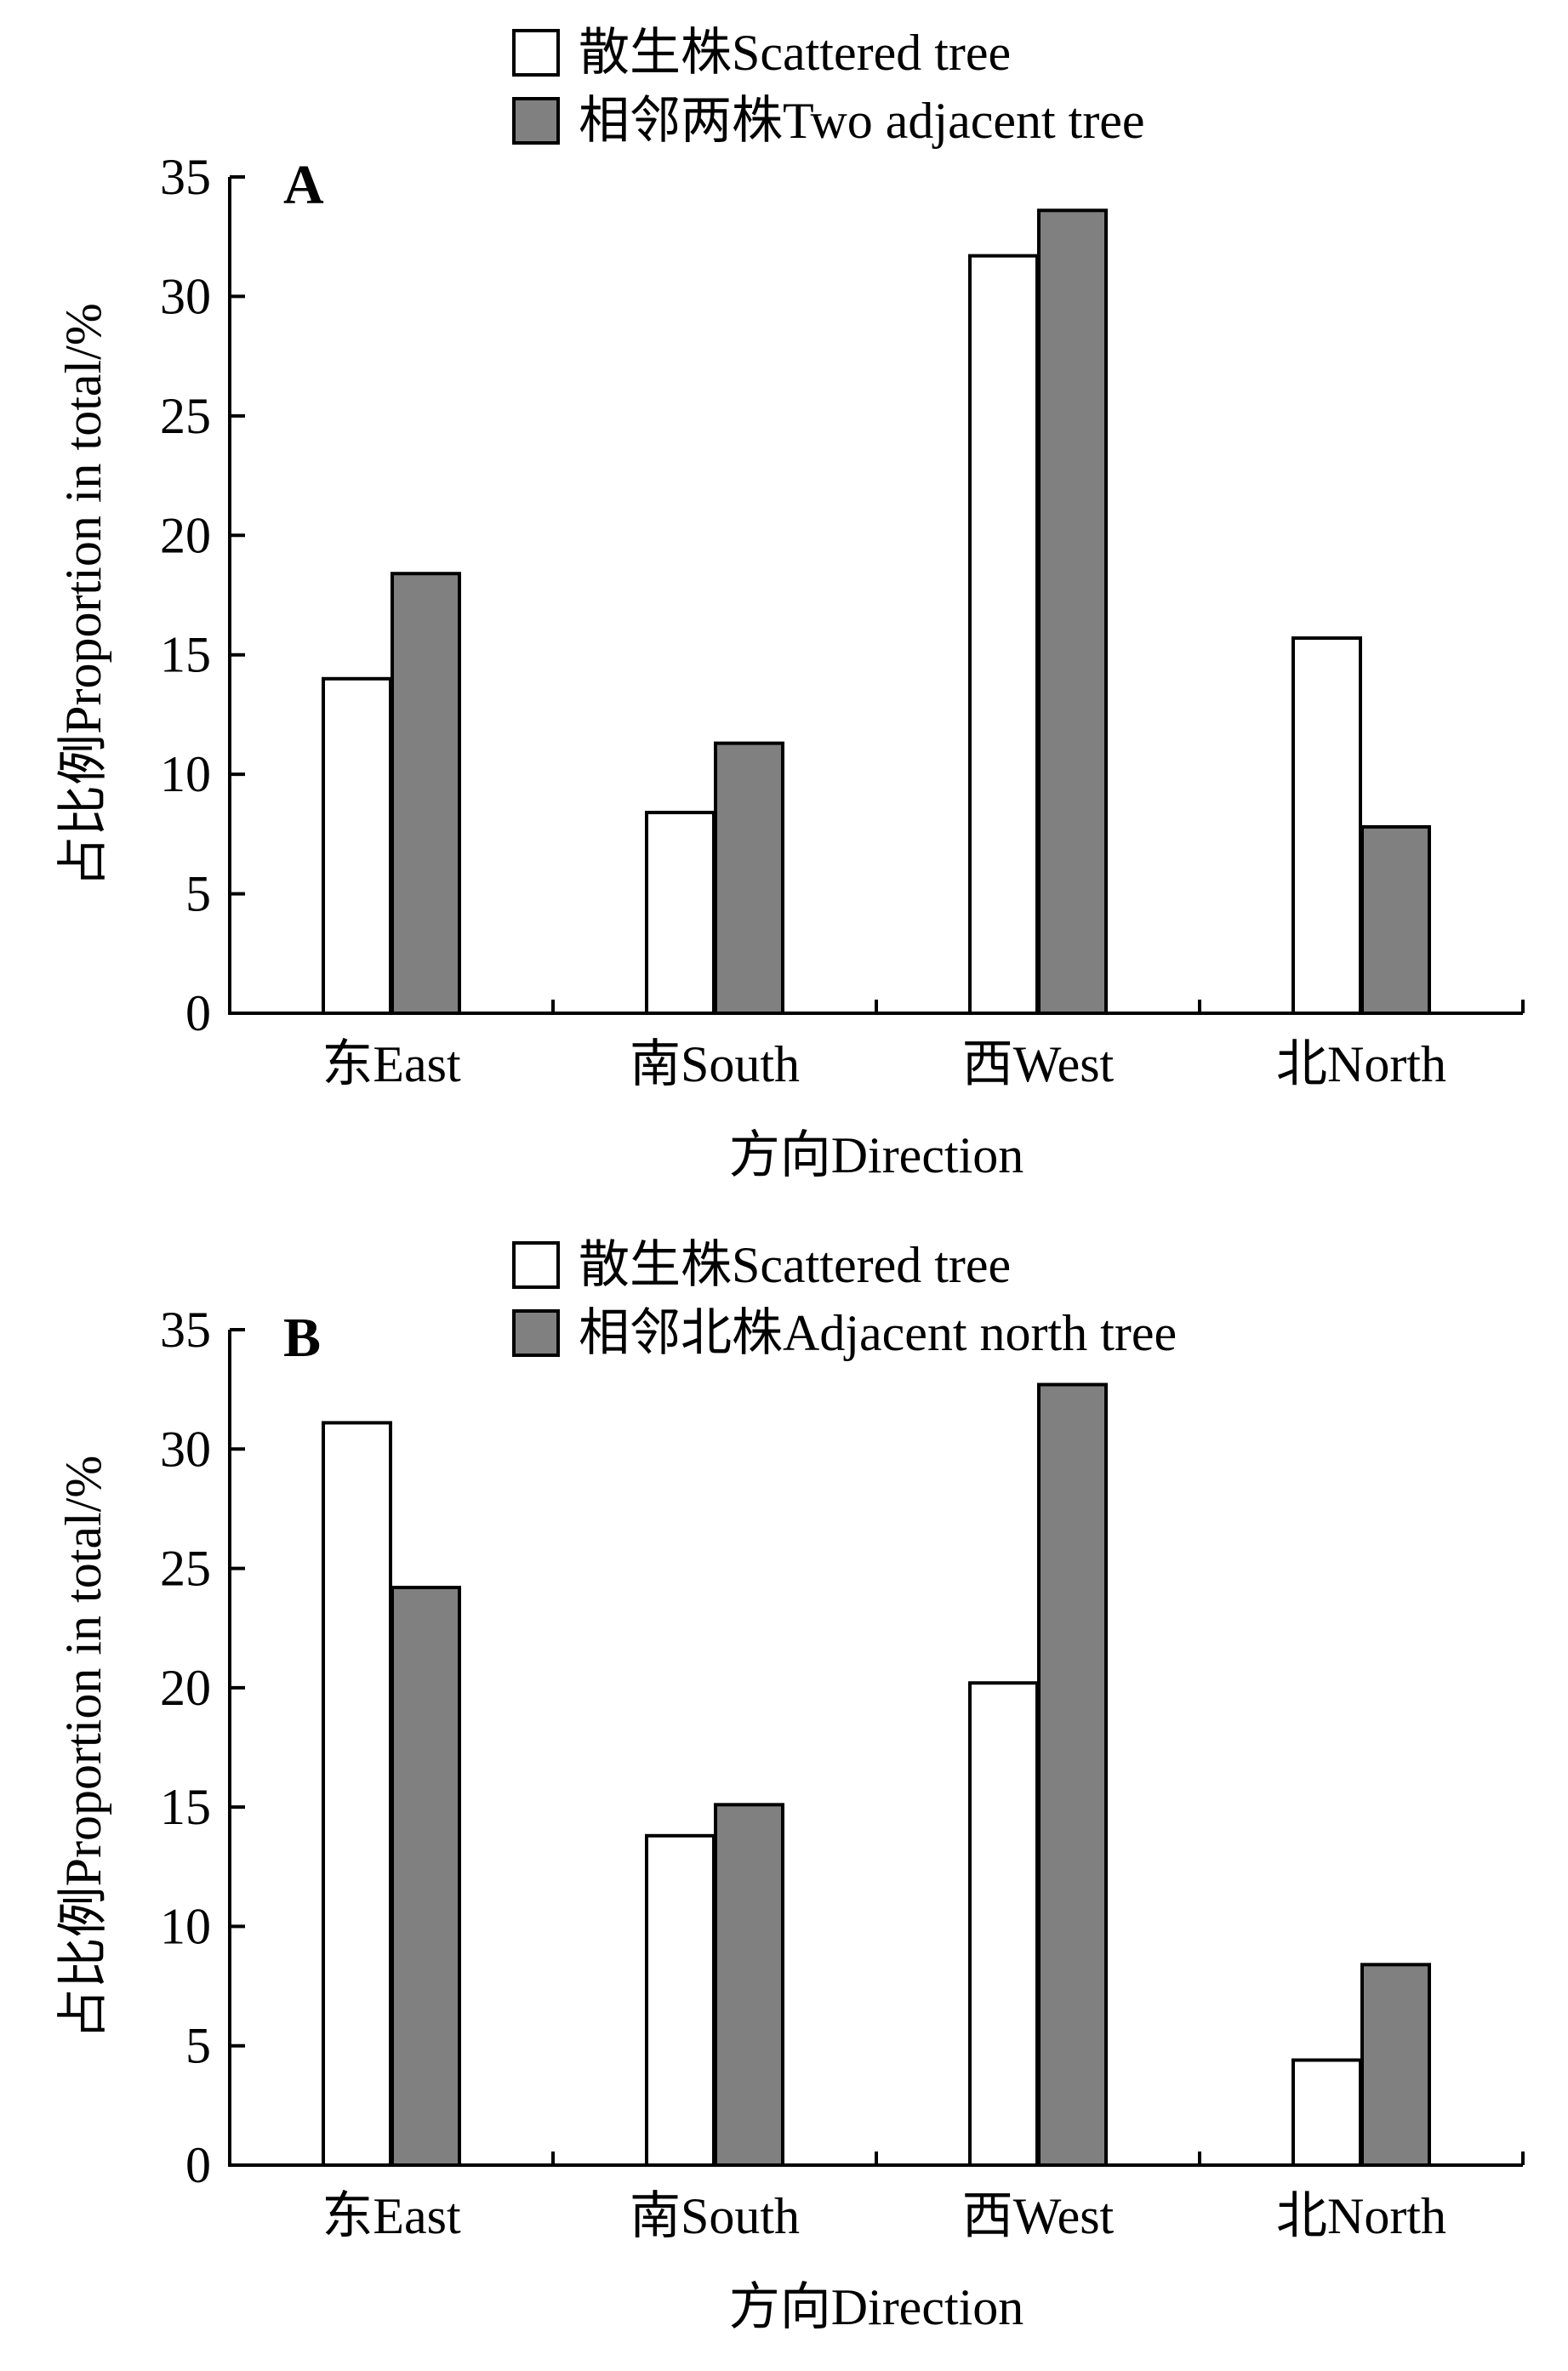  What do you see at coordinates (878, 1333) in the screenshot?
I see `legend-label-2: 相邻北株Adjacent north tree` at bounding box center [878, 1333].